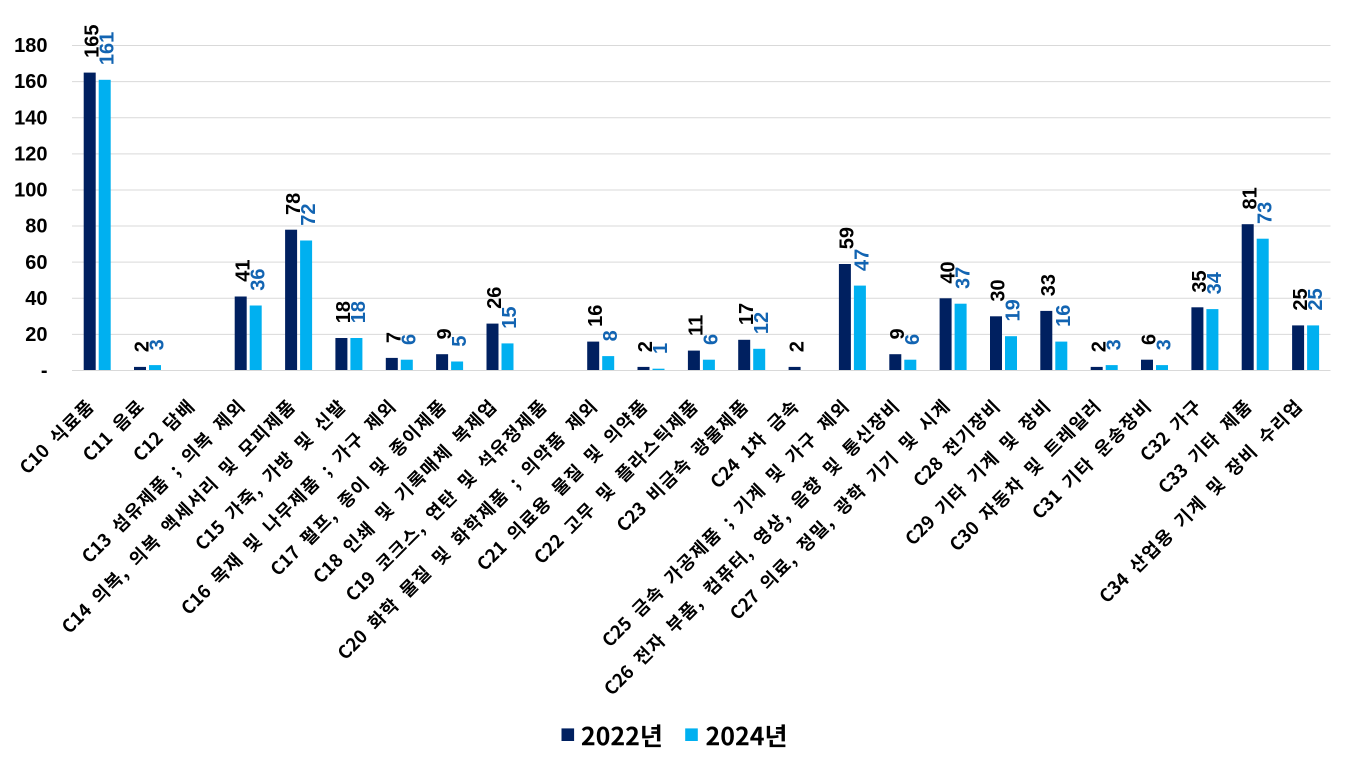 This screenshot has height=758, width=1346. Describe the element at coordinates (107, 48) in the screenshot. I see `svg-text: 161` at that location.